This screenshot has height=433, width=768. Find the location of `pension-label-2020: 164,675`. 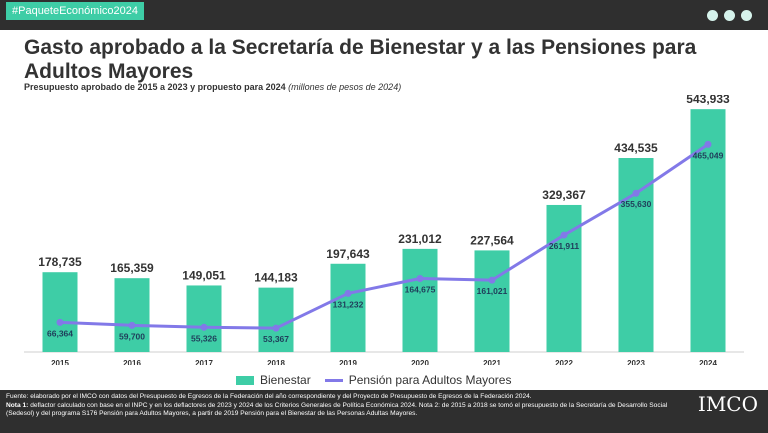

pension-label-2020: 164,675 is located at coordinates (420, 289).